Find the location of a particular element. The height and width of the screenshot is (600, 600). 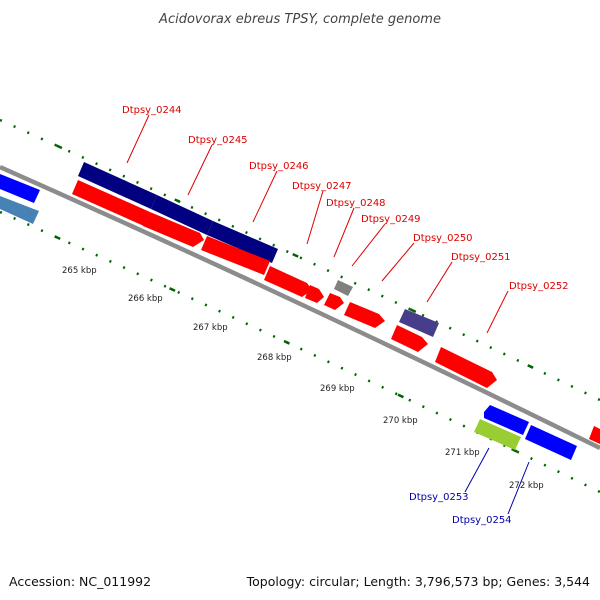

gene-red-0247a is located at coordinates (288, 281).